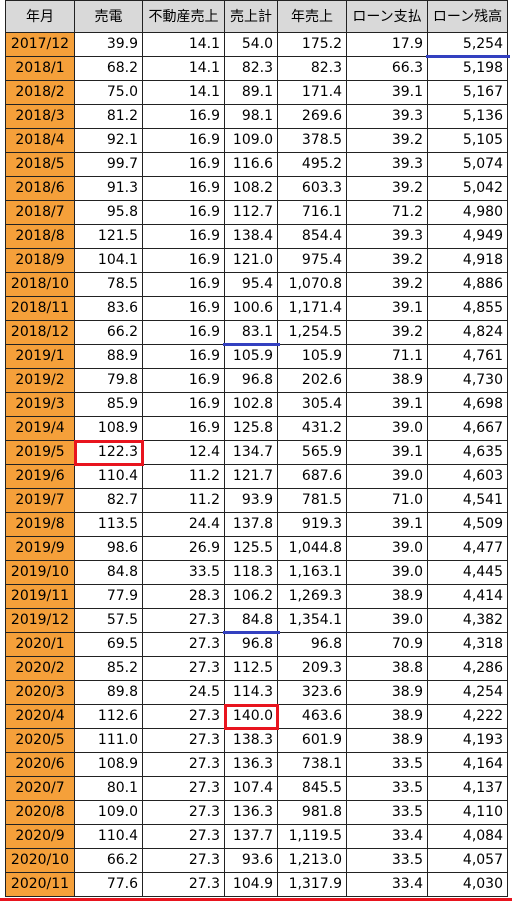 This screenshot has width=515, height=903. Describe the element at coordinates (312, 501) in the screenshot. I see `value-cell: 781.5` at that location.